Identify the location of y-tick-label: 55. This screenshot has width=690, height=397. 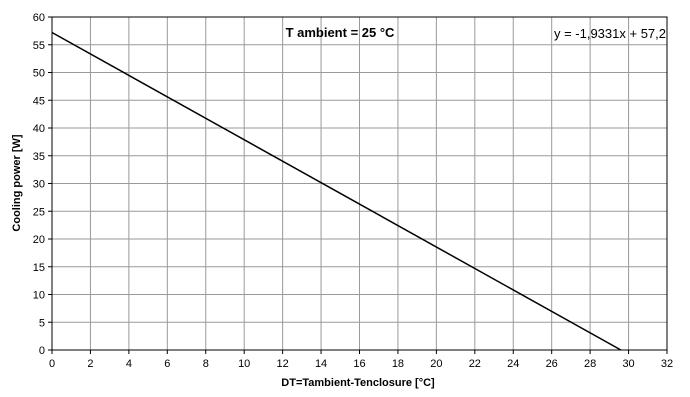
(39, 46).